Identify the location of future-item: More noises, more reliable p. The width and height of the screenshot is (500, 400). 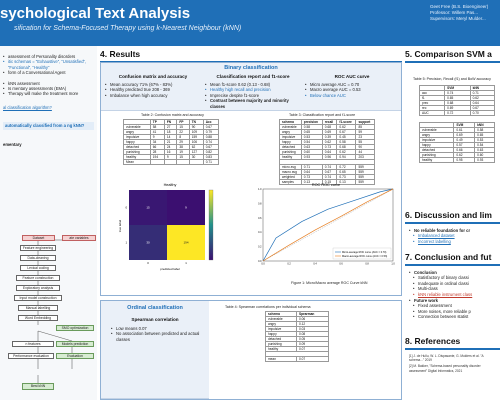
(456, 312).